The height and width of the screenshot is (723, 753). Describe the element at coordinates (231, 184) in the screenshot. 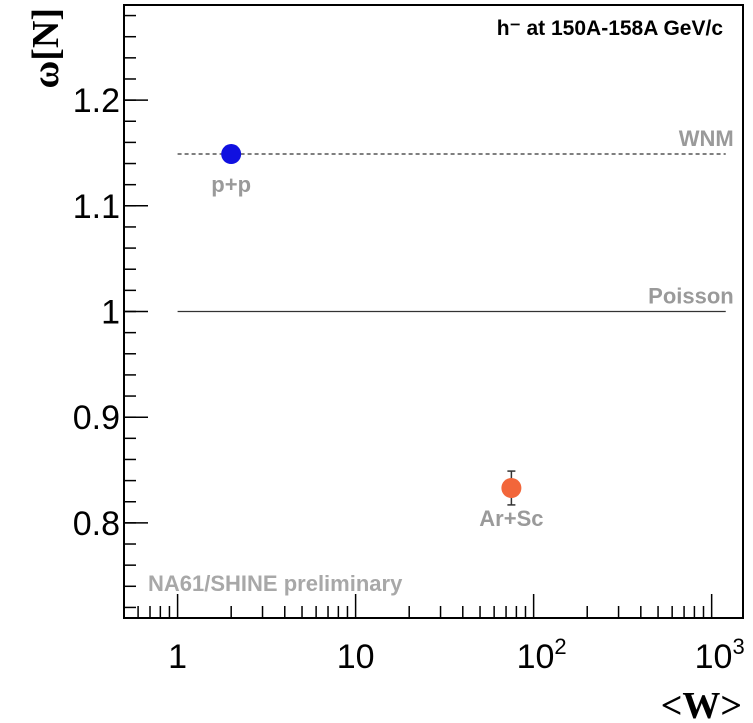

I see `point-label-p-p: p+p` at that location.